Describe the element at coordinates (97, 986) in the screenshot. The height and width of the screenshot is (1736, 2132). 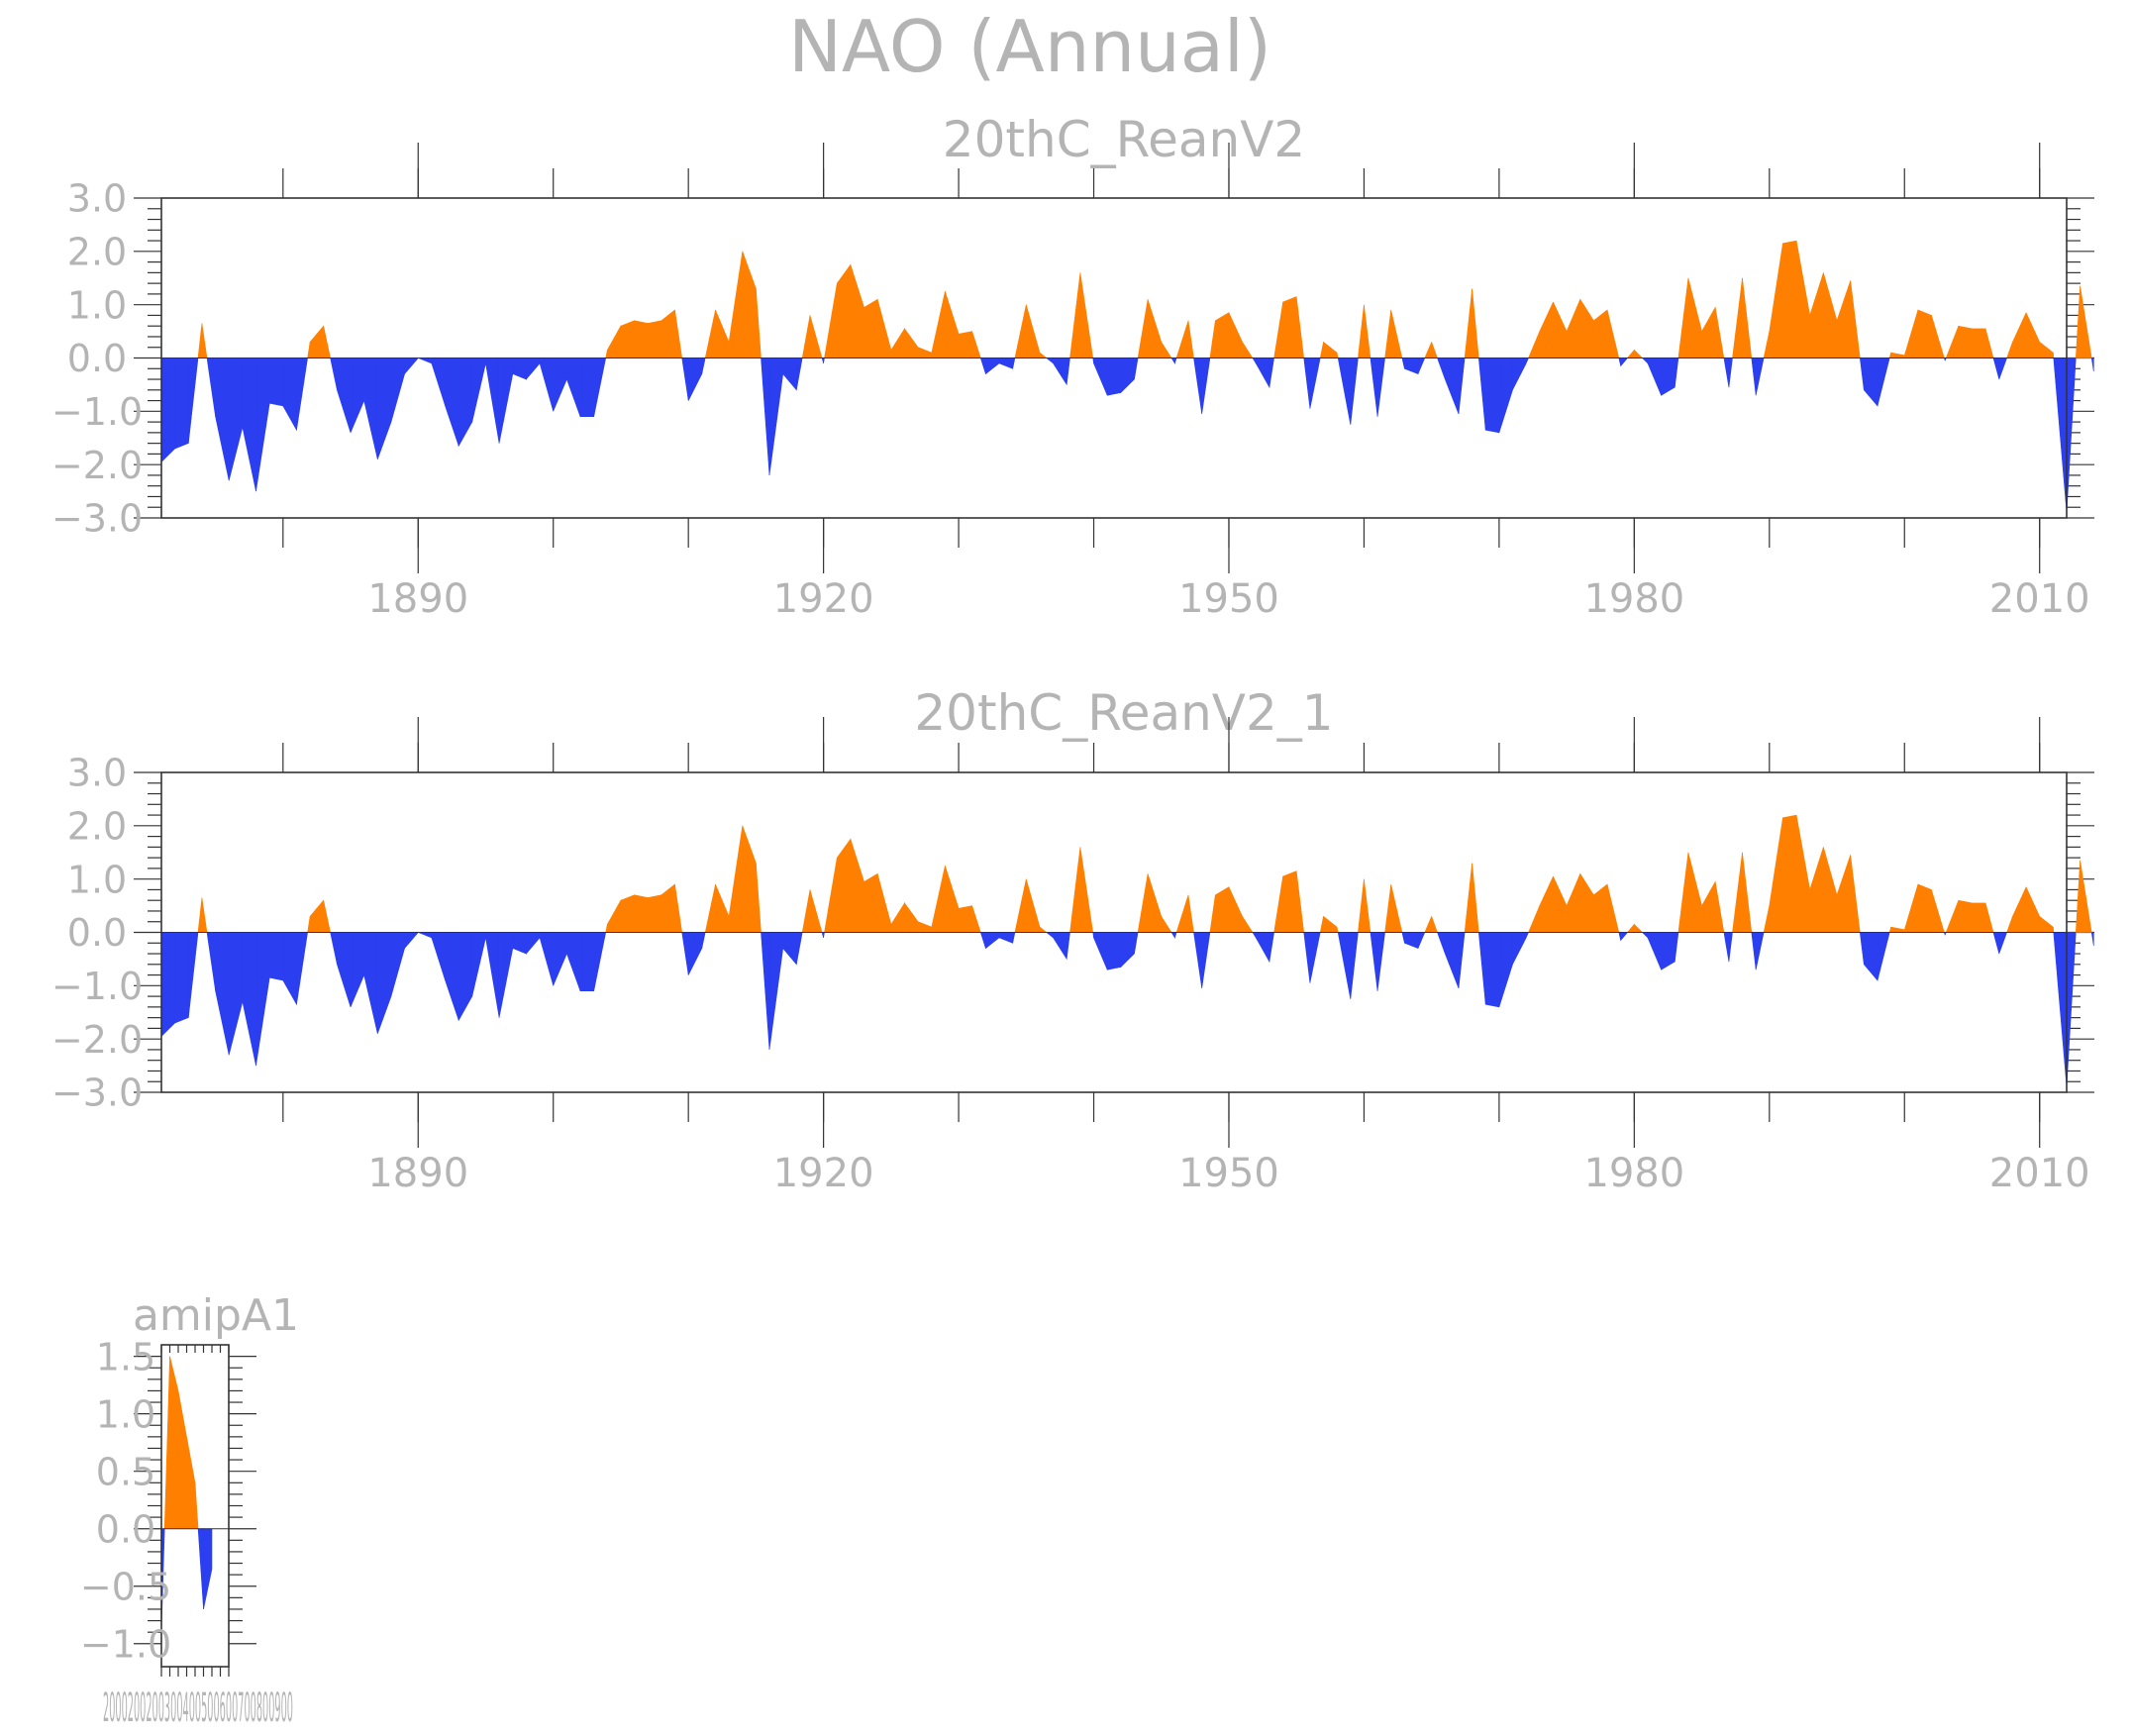
I see `y-tick-label: −1.0` at that location.